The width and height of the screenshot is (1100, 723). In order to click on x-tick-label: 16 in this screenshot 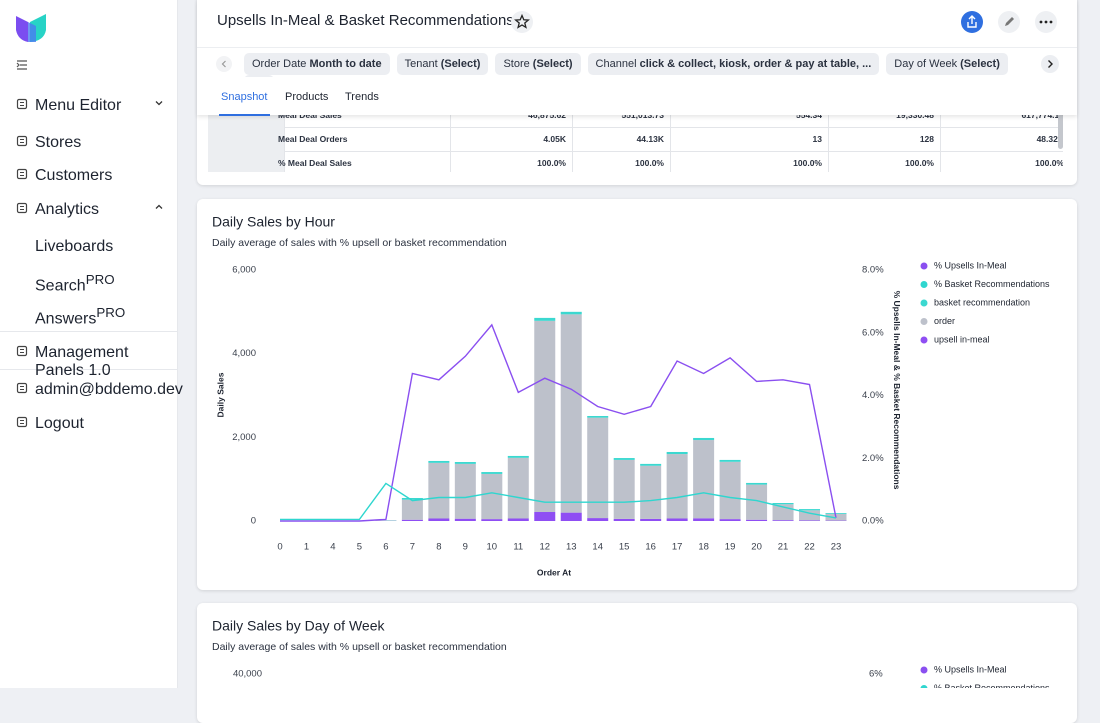, I will do `click(650, 547)`.